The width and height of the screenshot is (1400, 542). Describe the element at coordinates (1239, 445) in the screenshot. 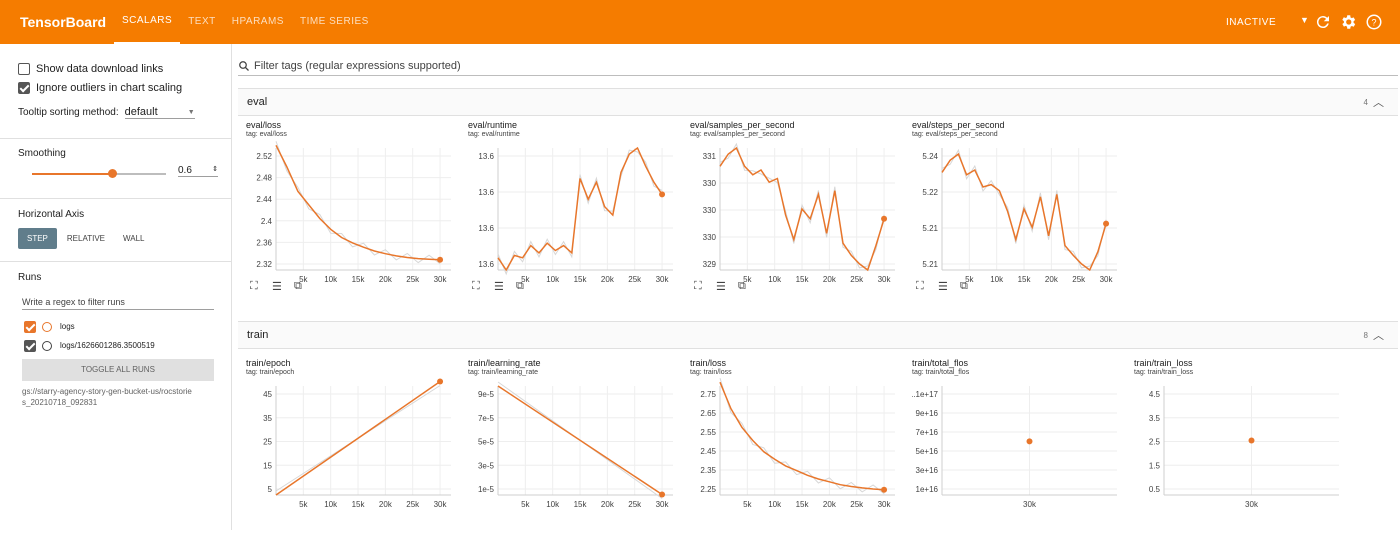

I see `chart-svg: 4.5 3.5 2.5 1.5 0.5 30k` at that location.